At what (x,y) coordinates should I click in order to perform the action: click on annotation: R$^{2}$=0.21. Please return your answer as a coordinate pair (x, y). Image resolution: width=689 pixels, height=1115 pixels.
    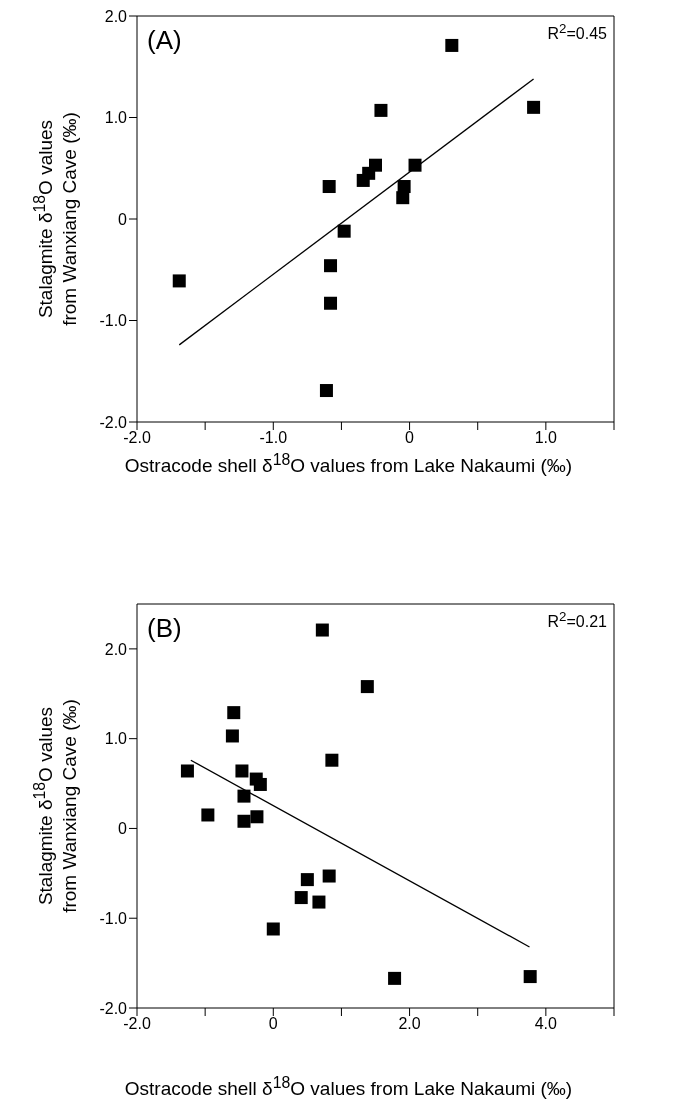
    Looking at the image, I should click on (577, 620).